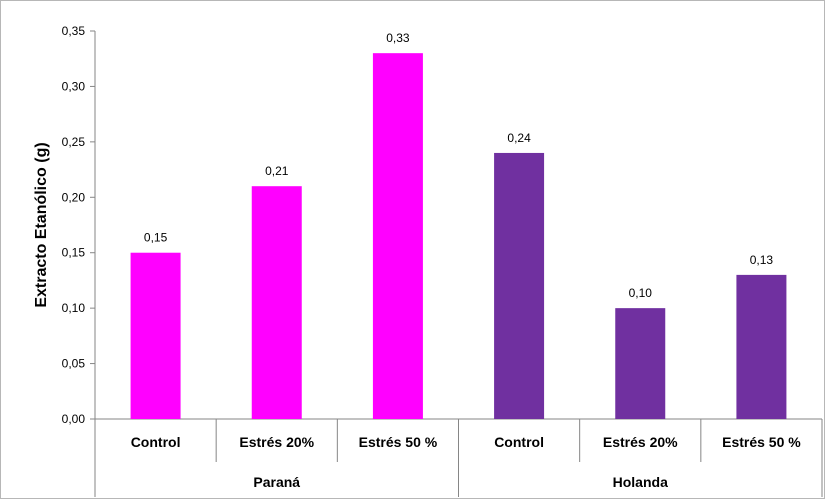 The height and width of the screenshot is (499, 825). What do you see at coordinates (74, 86) in the screenshot?
I see `y-tick-label: 0,30` at bounding box center [74, 86].